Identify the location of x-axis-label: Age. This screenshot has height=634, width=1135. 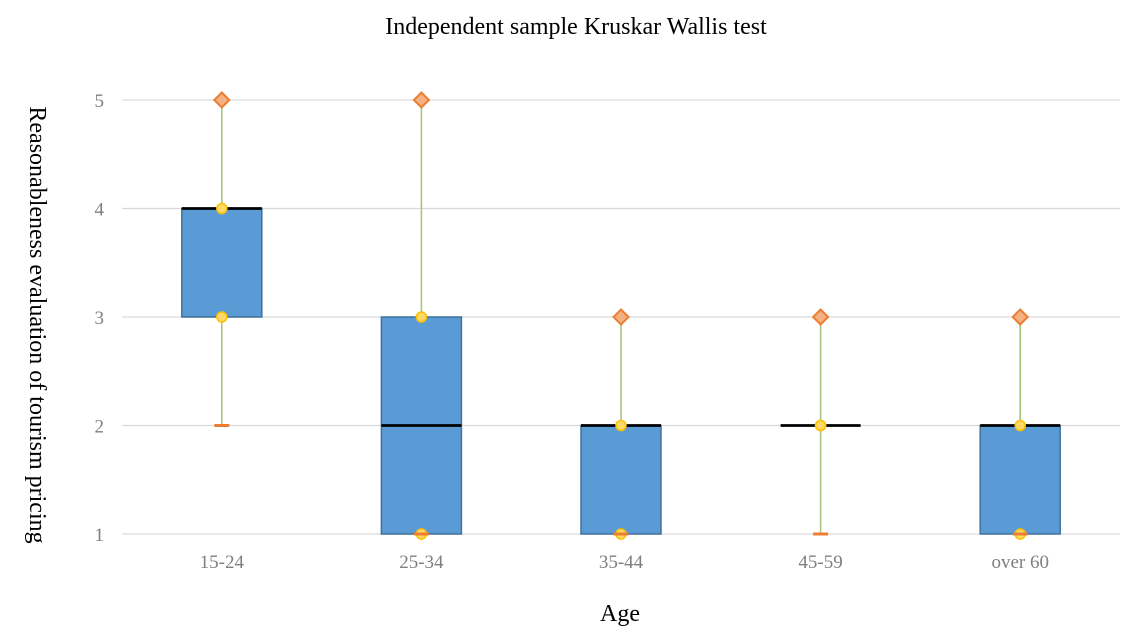
(620, 614).